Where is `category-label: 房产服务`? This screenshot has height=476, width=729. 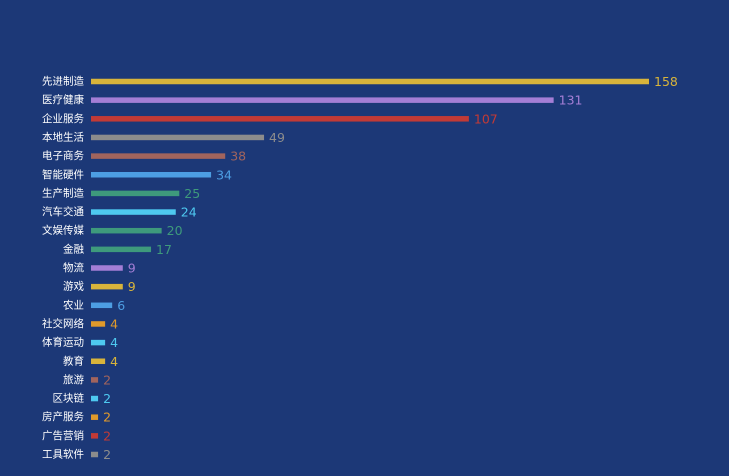 category-label: 房产服务 is located at coordinates (63, 416).